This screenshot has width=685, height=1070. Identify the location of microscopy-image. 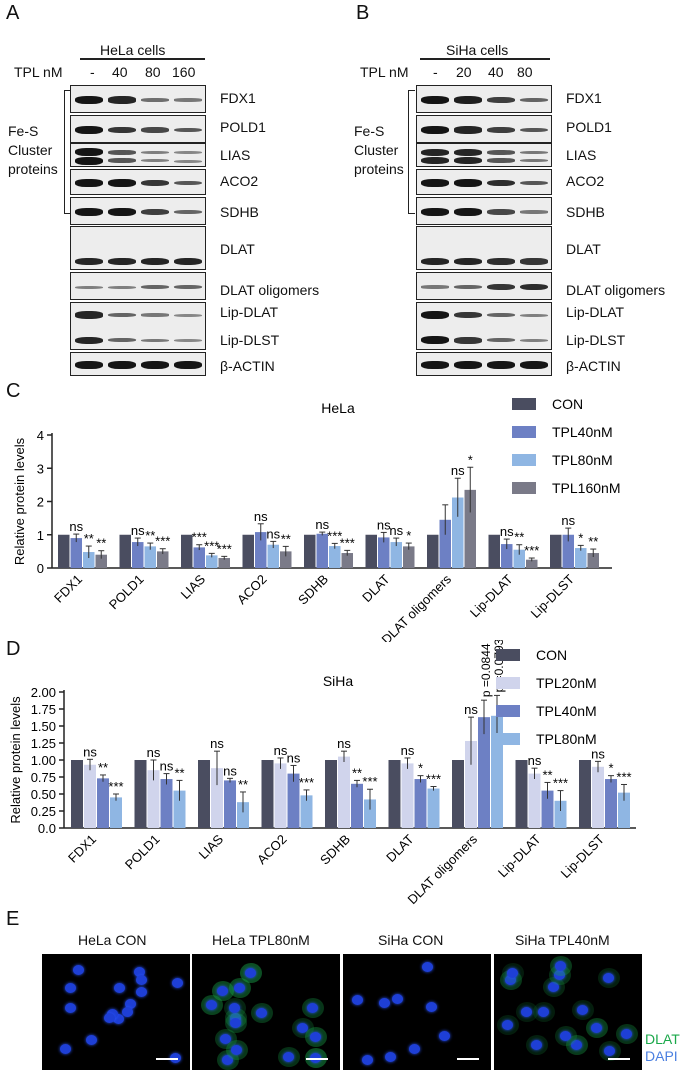
(266, 1012).